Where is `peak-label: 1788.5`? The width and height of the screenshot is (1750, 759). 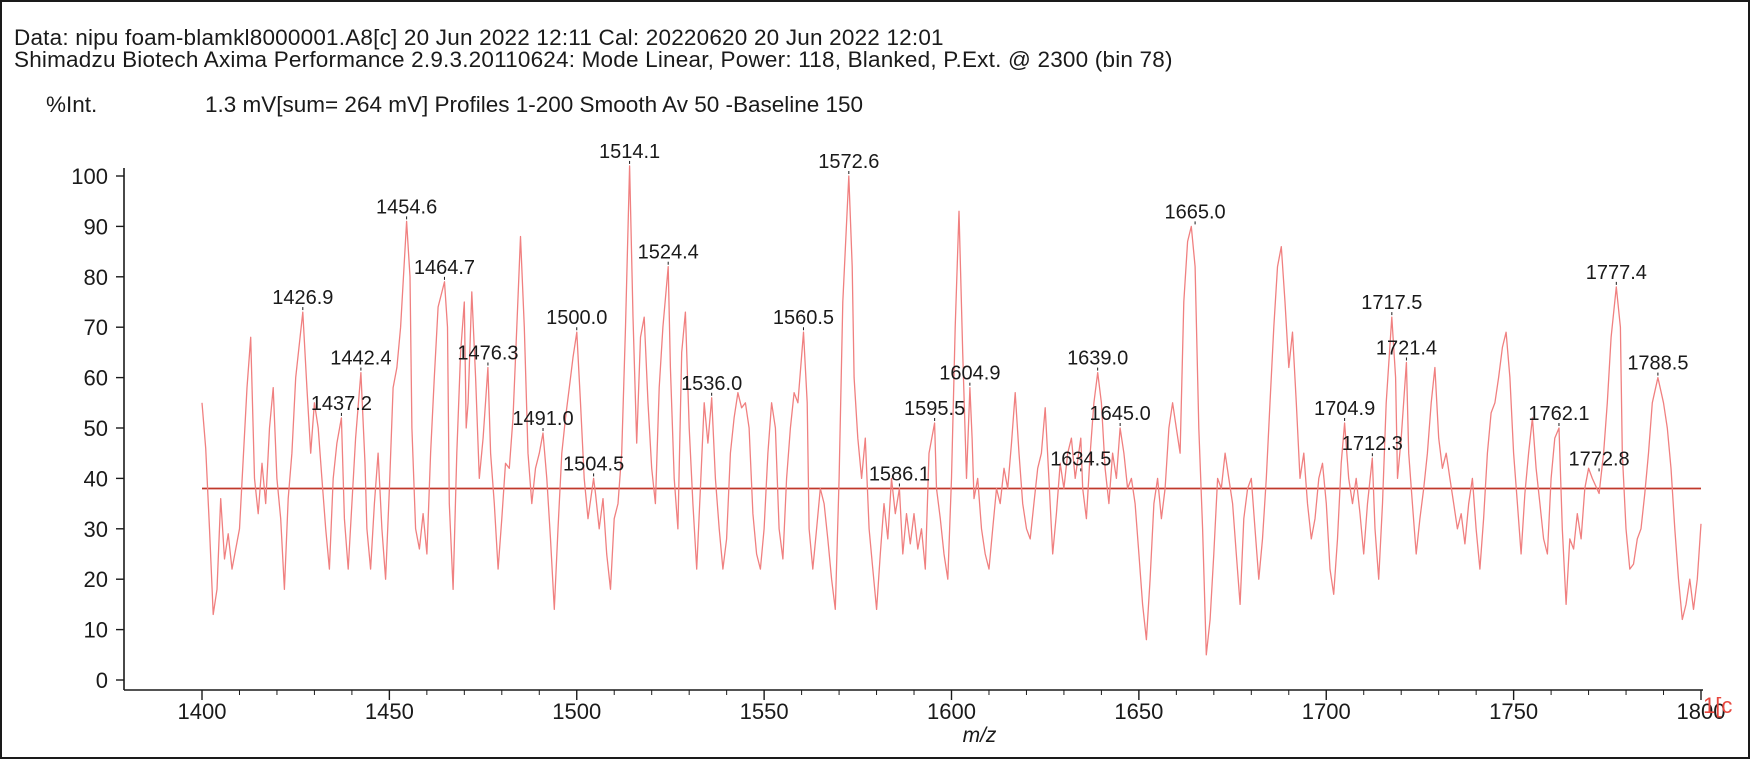
peak-label: 1788.5 is located at coordinates (1657, 364).